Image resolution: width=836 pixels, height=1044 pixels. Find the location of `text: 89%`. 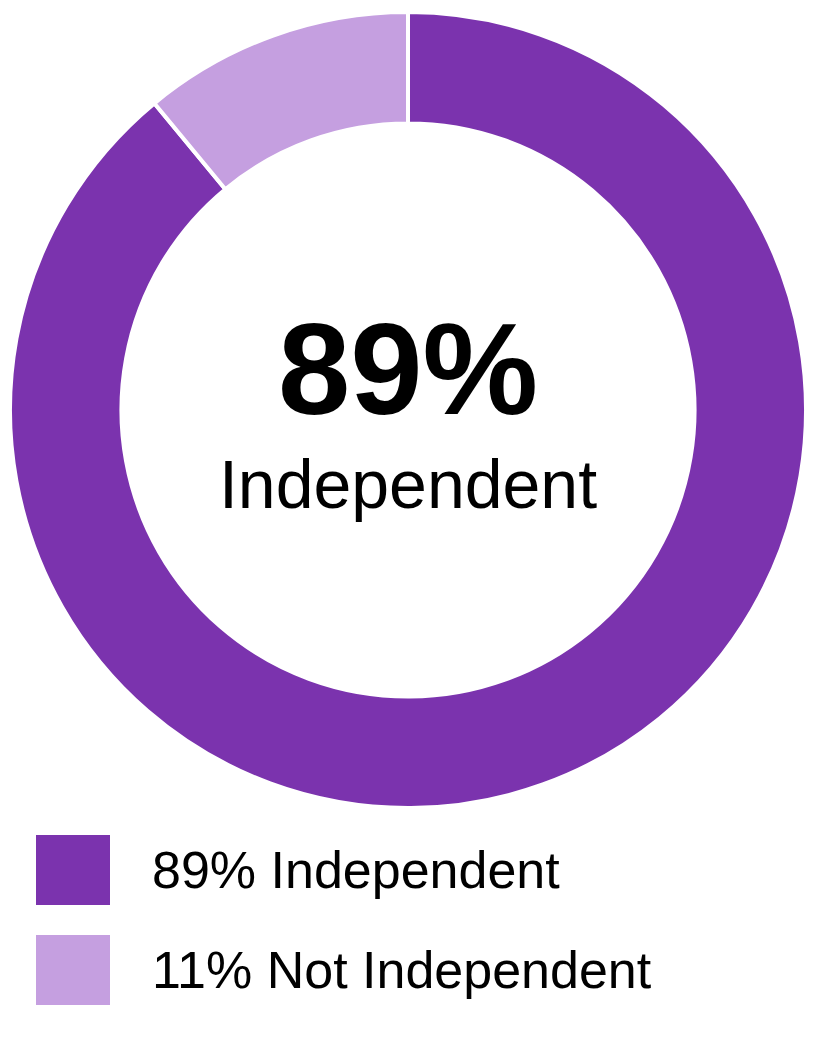

text: 89% is located at coordinates (408, 369).